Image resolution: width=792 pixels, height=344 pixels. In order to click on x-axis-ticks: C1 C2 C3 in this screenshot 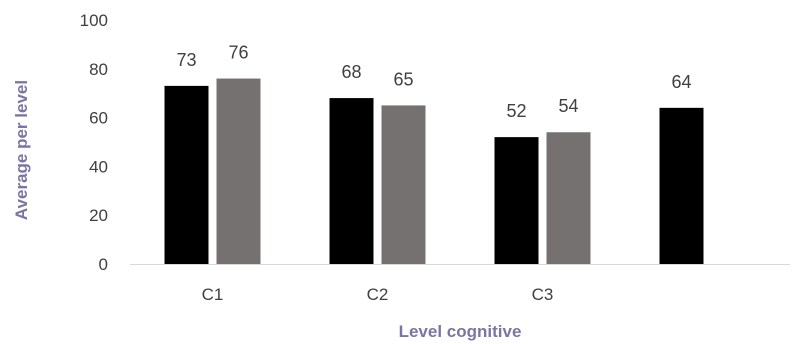, I will do `click(378, 294)`.